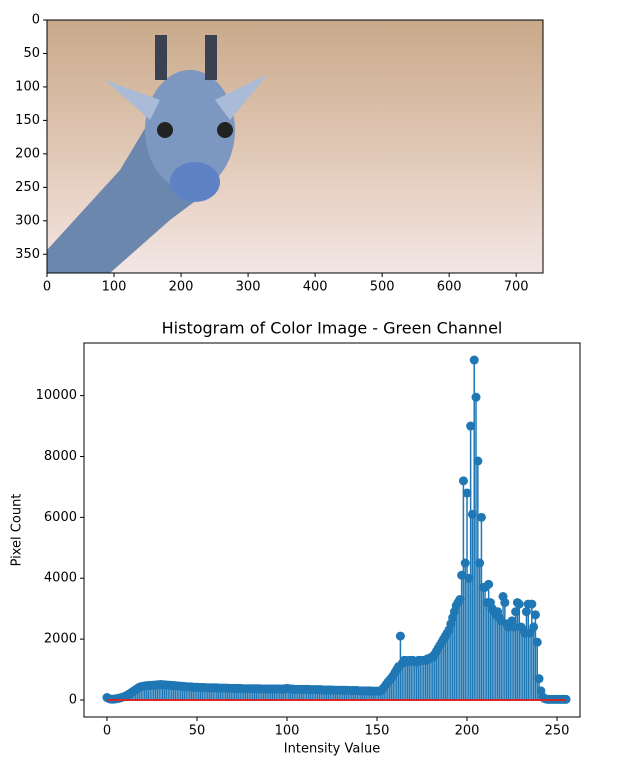 This screenshot has height=775, width=630. I want to click on x-tick-label: 250, so click(557, 731).